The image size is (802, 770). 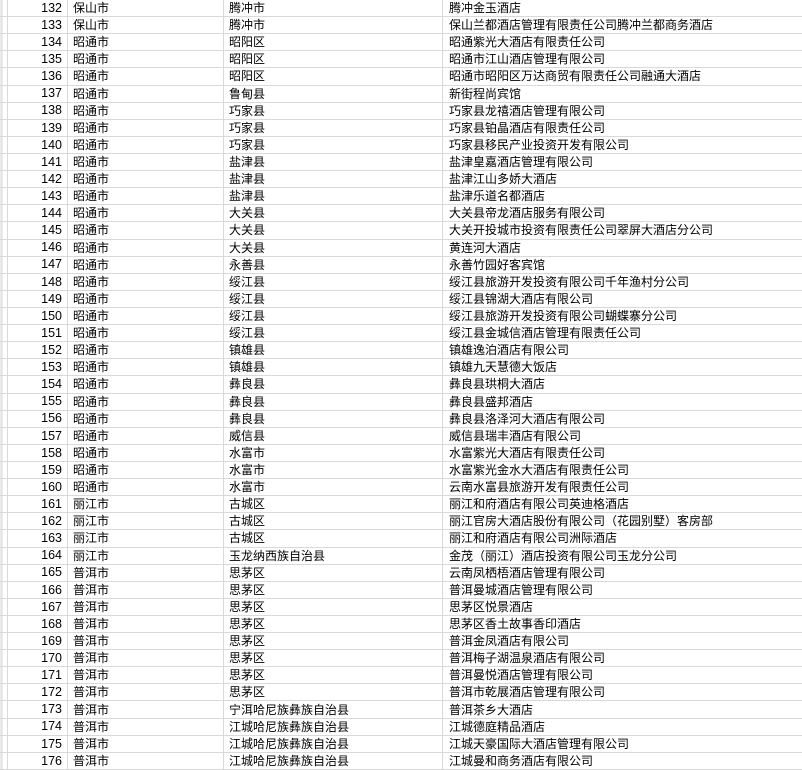 What do you see at coordinates (527, 452) in the screenshot?
I see `hotel-name-cell: 水富紫光大酒店有限责任公司` at bounding box center [527, 452].